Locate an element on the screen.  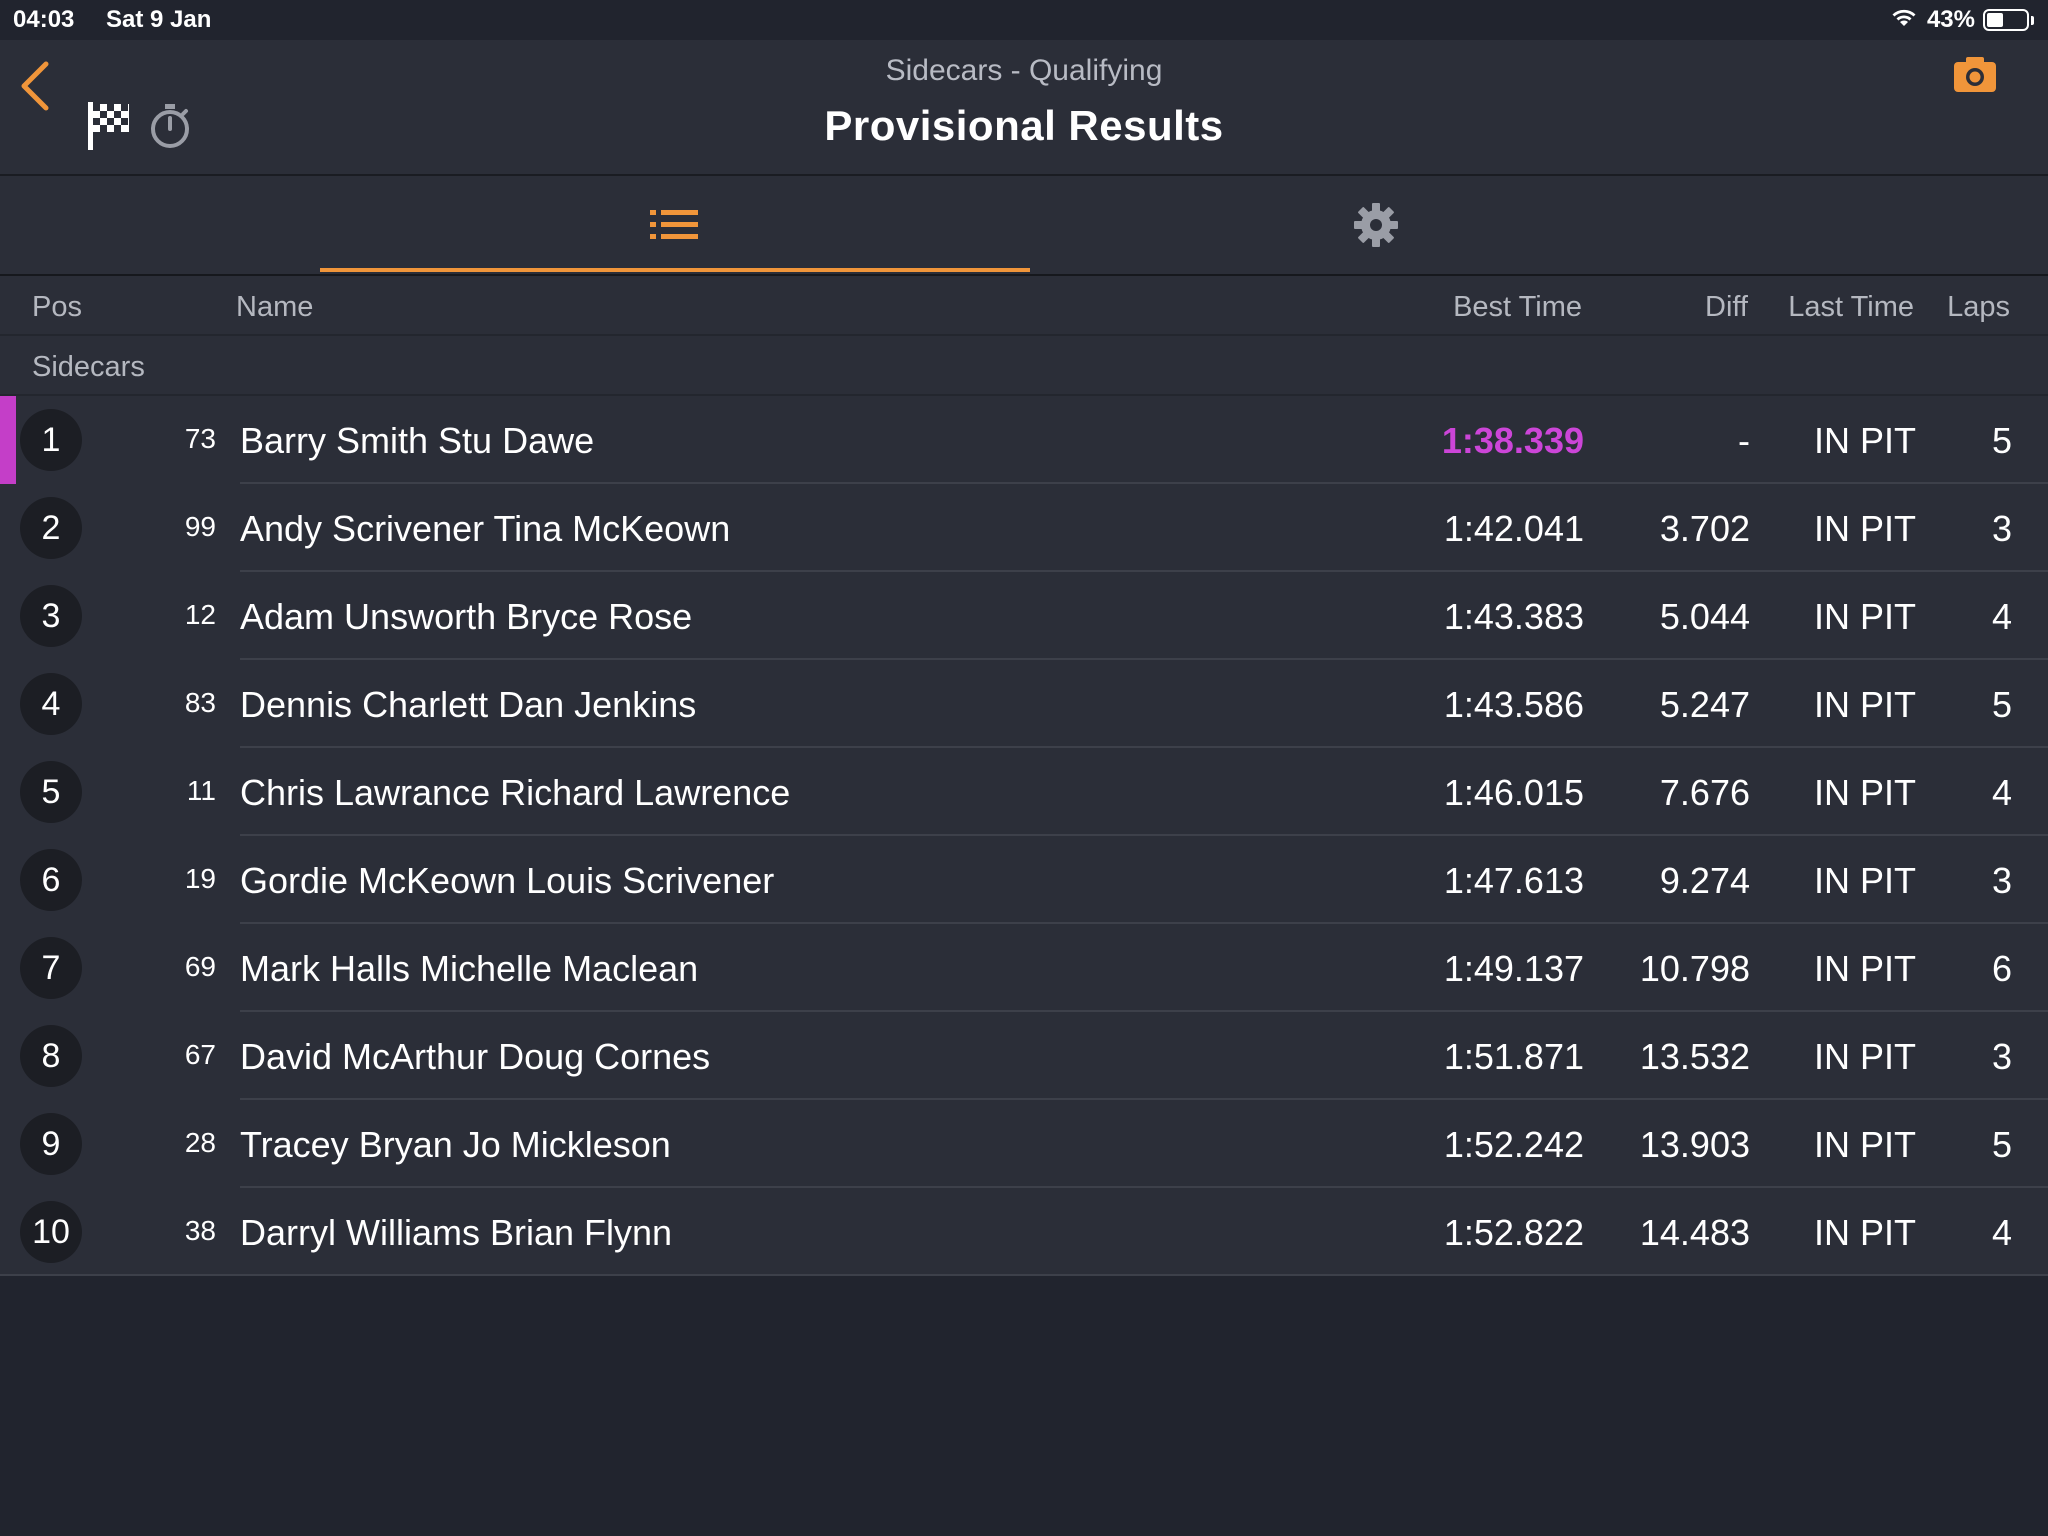
best-time: 1:49.137 is located at coordinates (1513, 968).